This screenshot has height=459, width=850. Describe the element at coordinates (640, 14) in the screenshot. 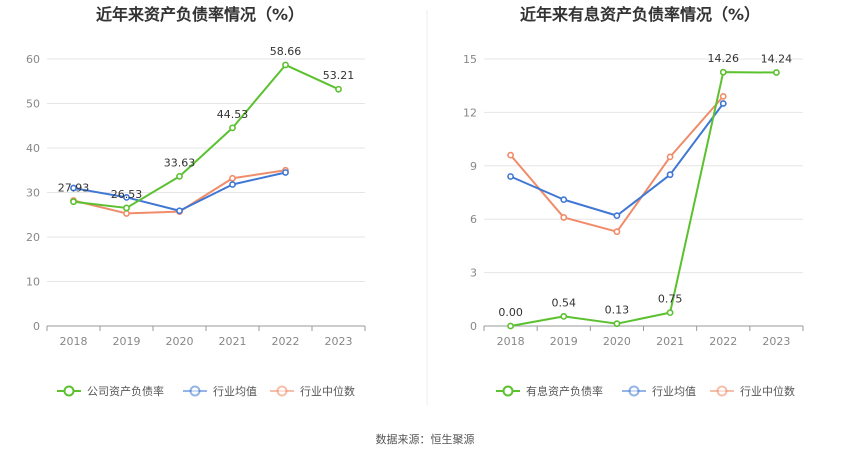

I see `chart-title: 近年来有息资产负债率情况（%）` at that location.